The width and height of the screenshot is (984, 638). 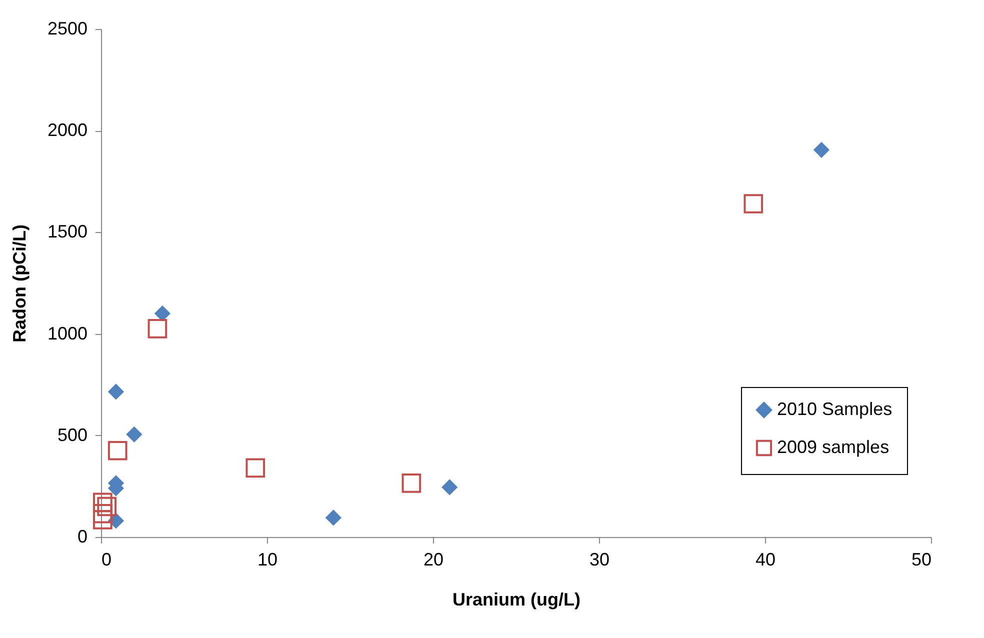 I want to click on y-tick-label: 1000, so click(x=67, y=333).